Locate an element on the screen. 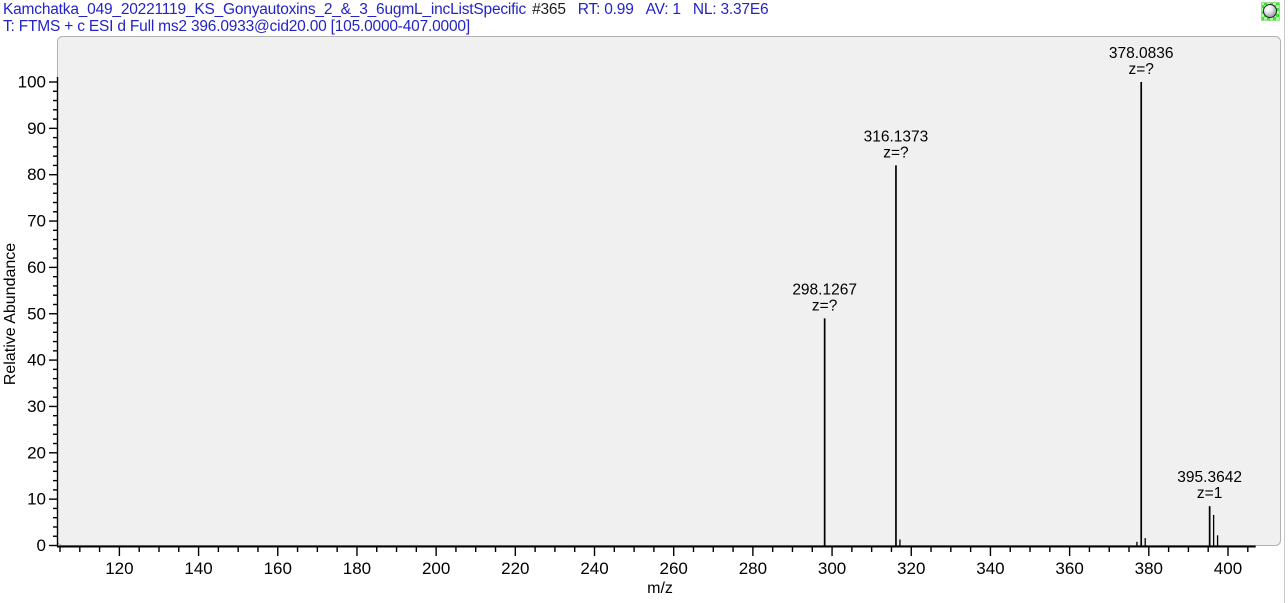 This screenshot has width=1288, height=603. y-tick-label: 90 is located at coordinates (36, 128).